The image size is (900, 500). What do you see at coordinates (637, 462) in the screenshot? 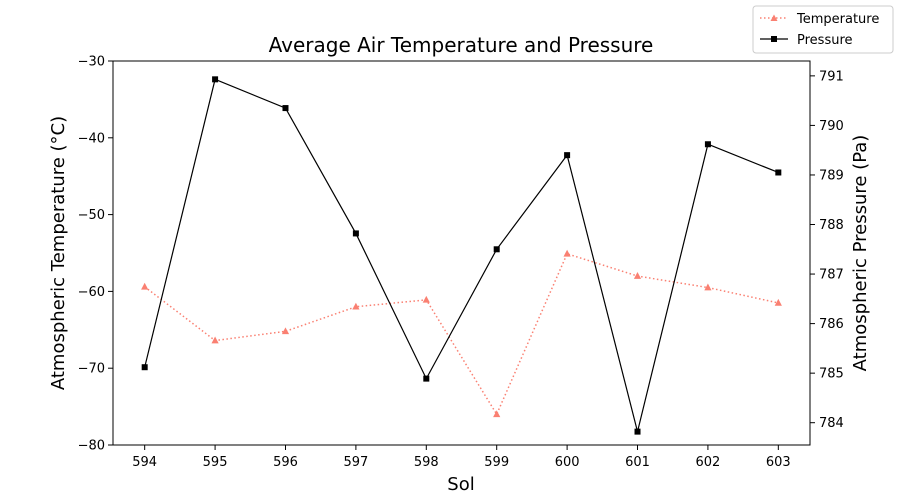
I see `x-tick-label: 601` at bounding box center [637, 462].